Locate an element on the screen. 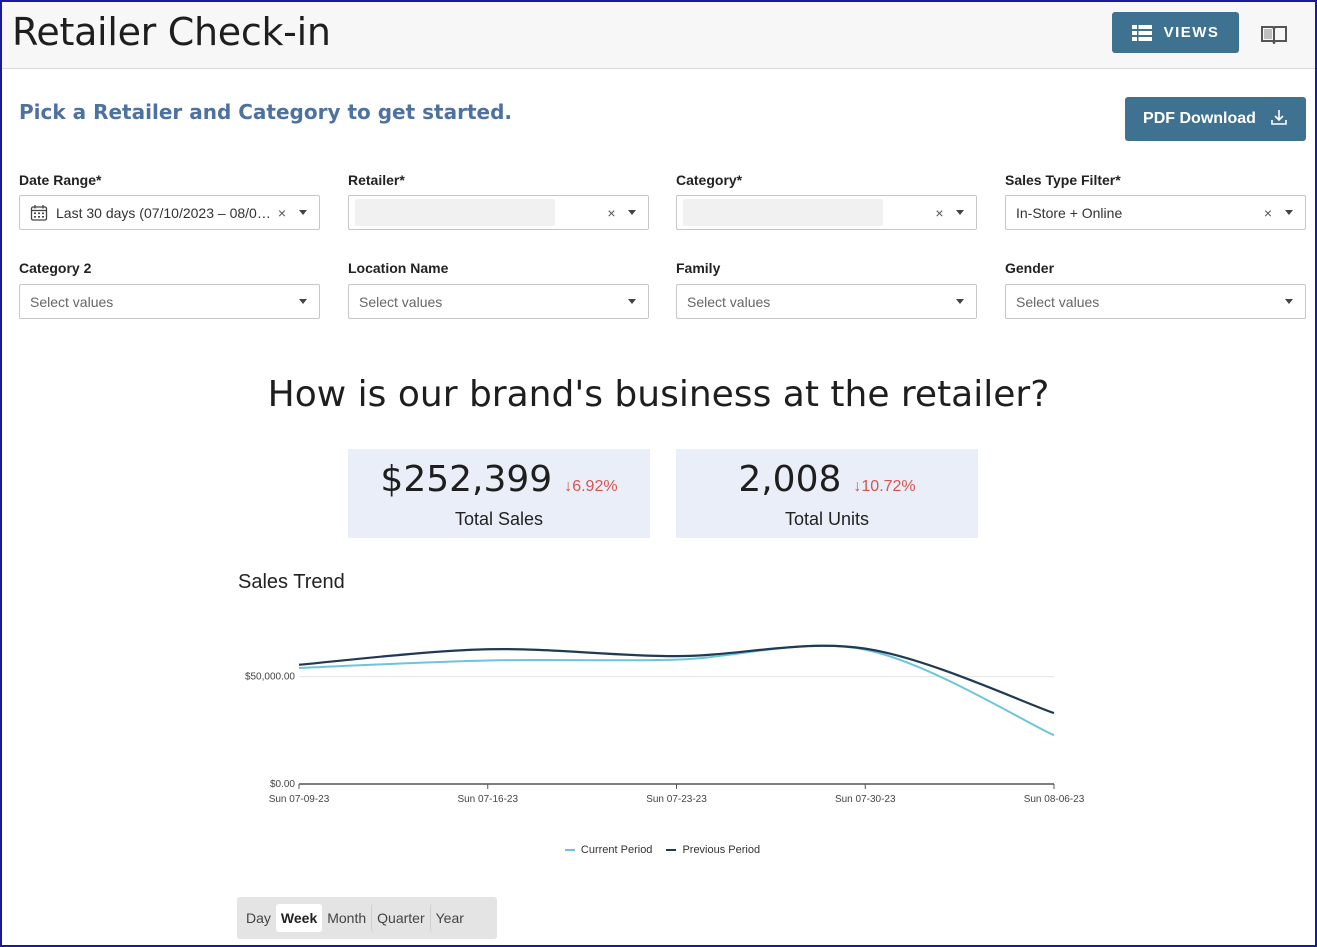 The image size is (1317, 947). chart-title: Sales Trend is located at coordinates (291, 582).